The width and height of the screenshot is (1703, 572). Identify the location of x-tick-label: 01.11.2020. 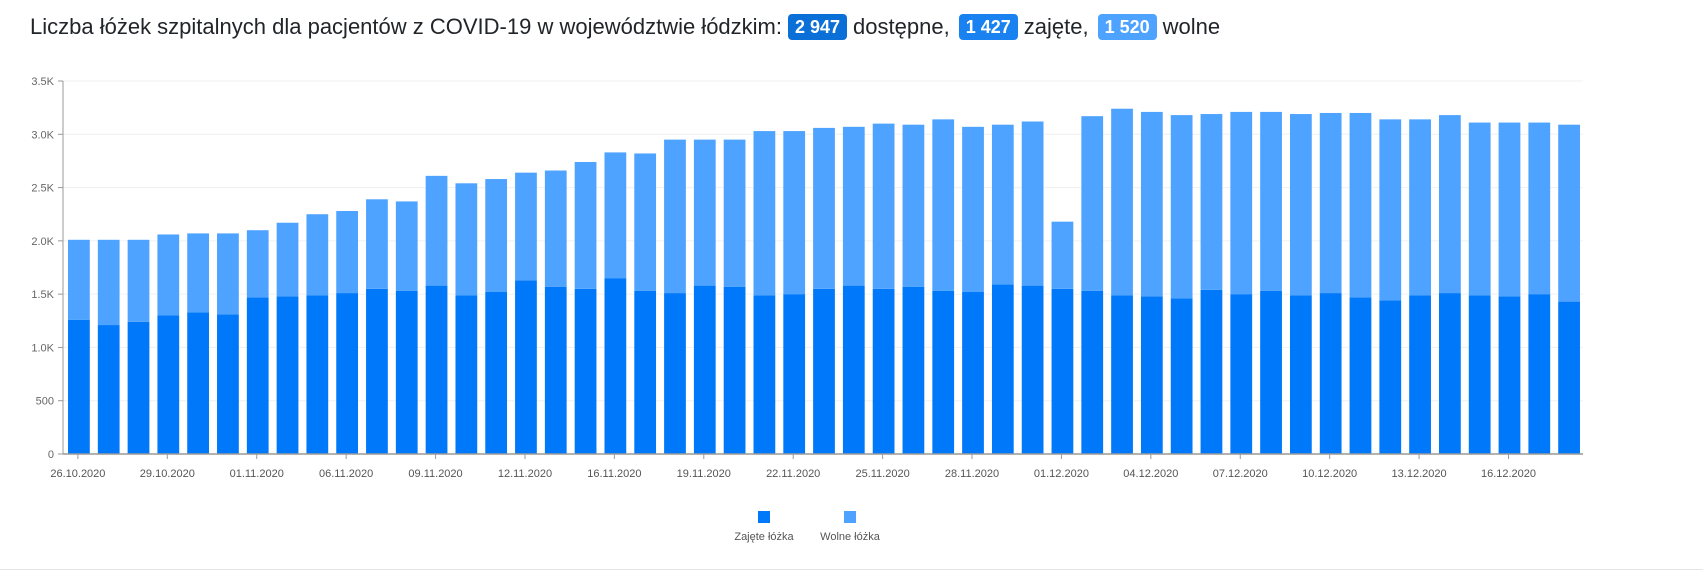
(257, 474).